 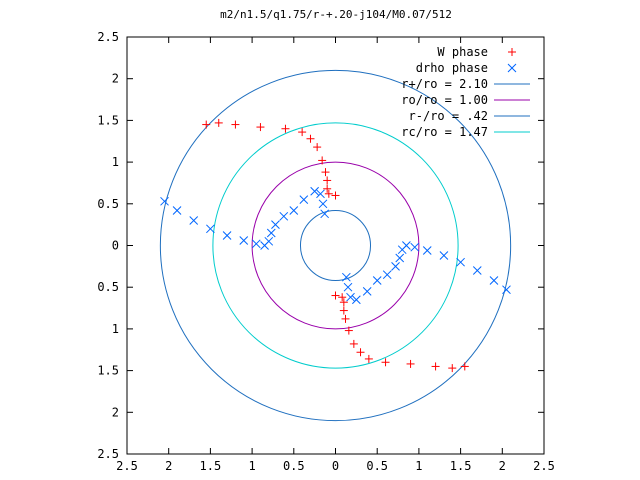 I want to click on x-tick-label-8: 1.5, so click(x=461, y=466).